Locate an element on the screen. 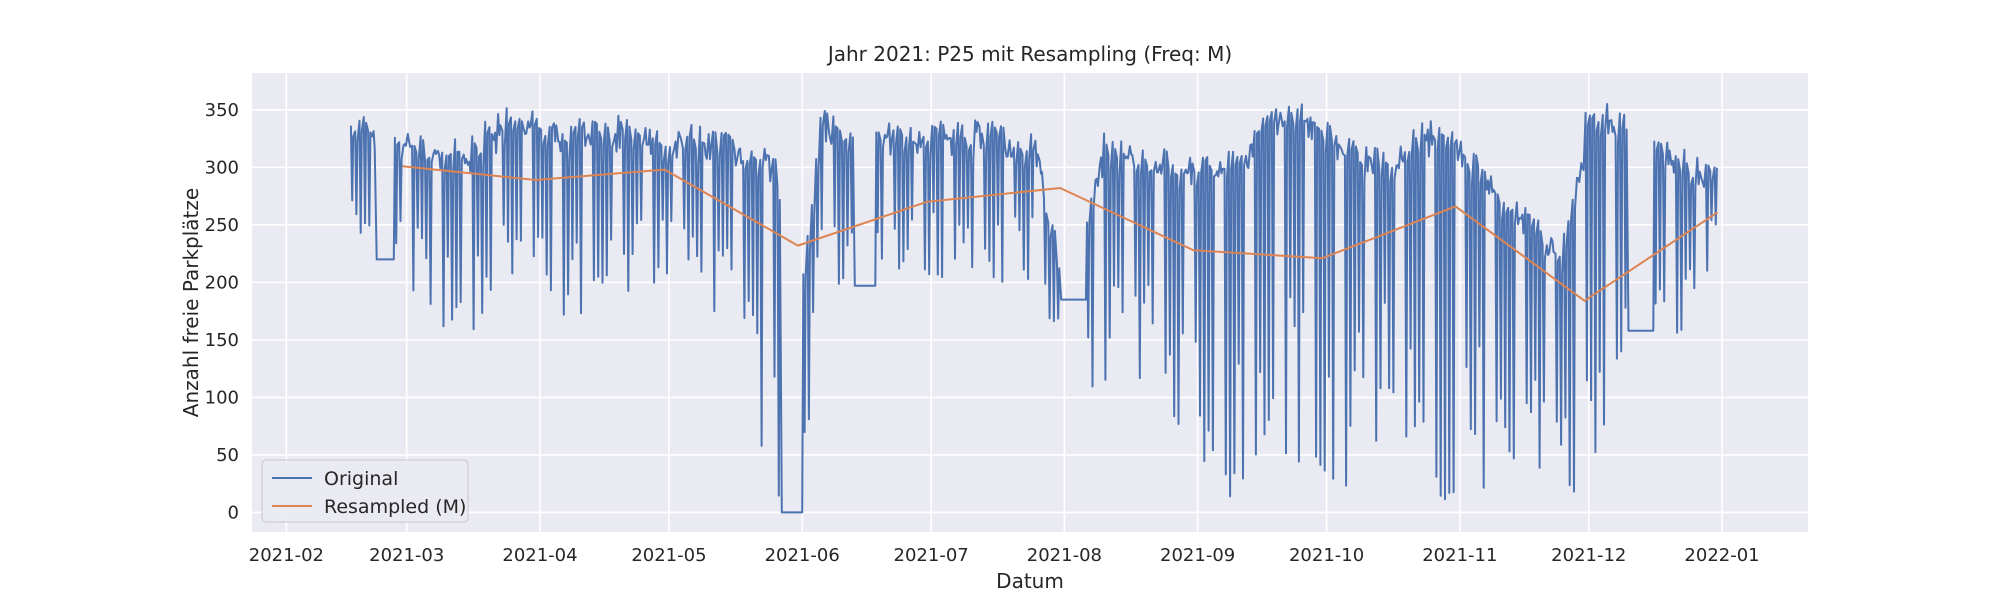  y-tick-label-6: 300 is located at coordinates (222, 167).